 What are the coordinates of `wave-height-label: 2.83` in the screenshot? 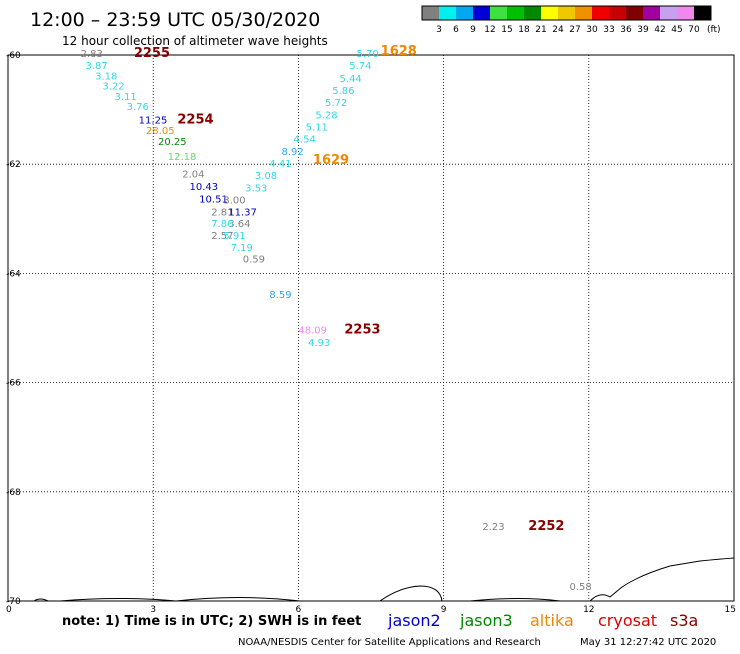 It's located at (92, 54).